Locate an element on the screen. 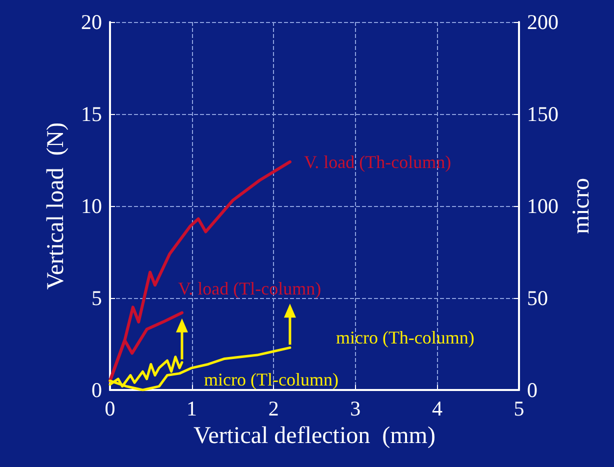  x-tick-label: 5 is located at coordinates (519, 408).